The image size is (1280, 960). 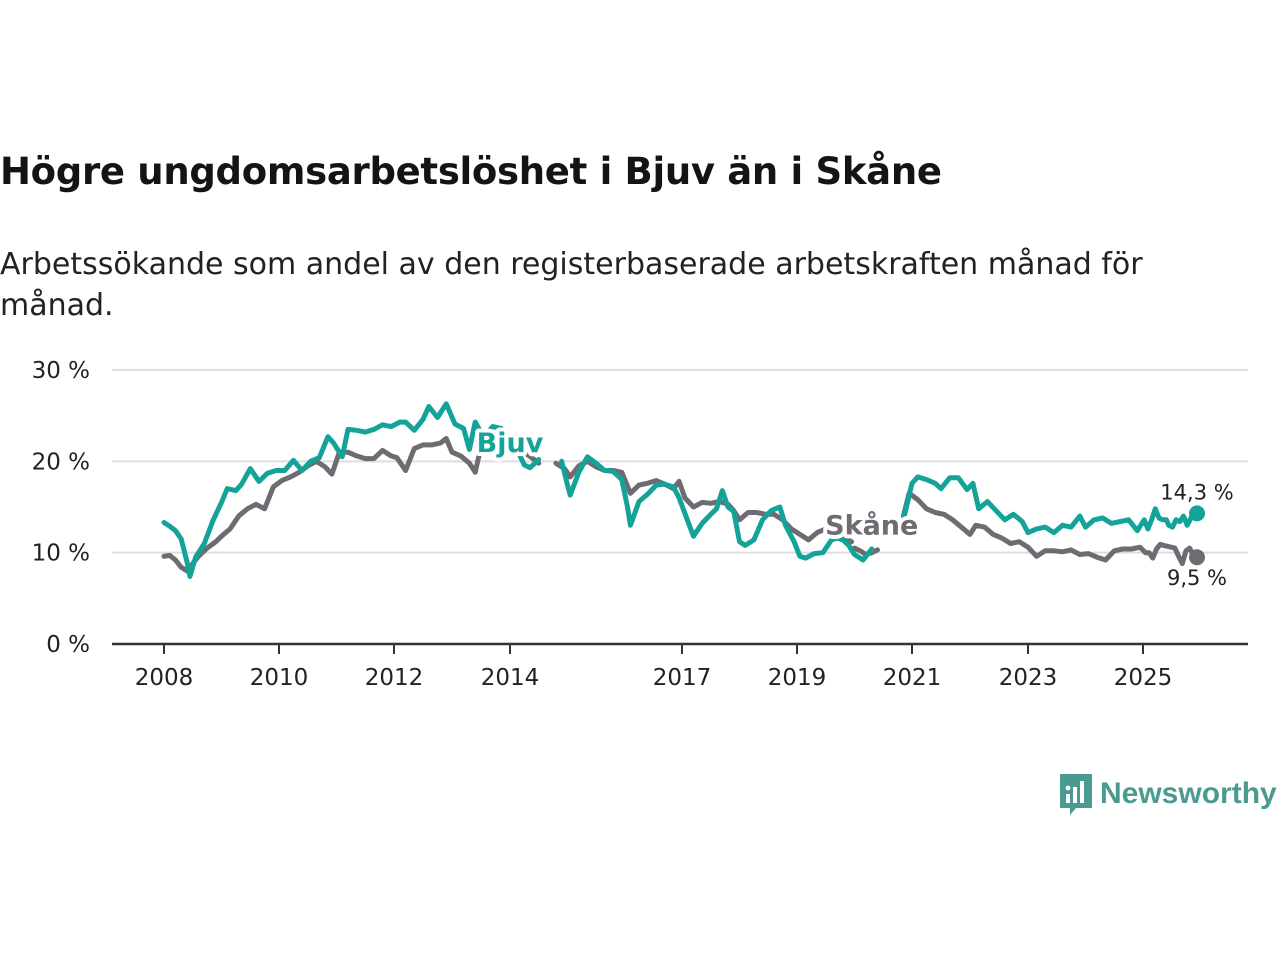 What do you see at coordinates (61, 371) in the screenshot?
I see `y-tick-label: 30 %` at bounding box center [61, 371].